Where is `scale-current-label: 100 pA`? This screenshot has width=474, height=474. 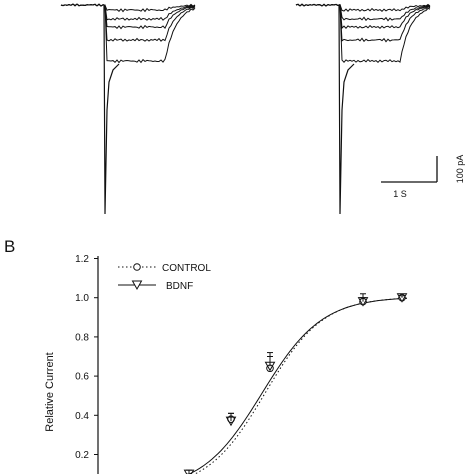
scale-current-label: 100 pA is located at coordinates (460, 169).